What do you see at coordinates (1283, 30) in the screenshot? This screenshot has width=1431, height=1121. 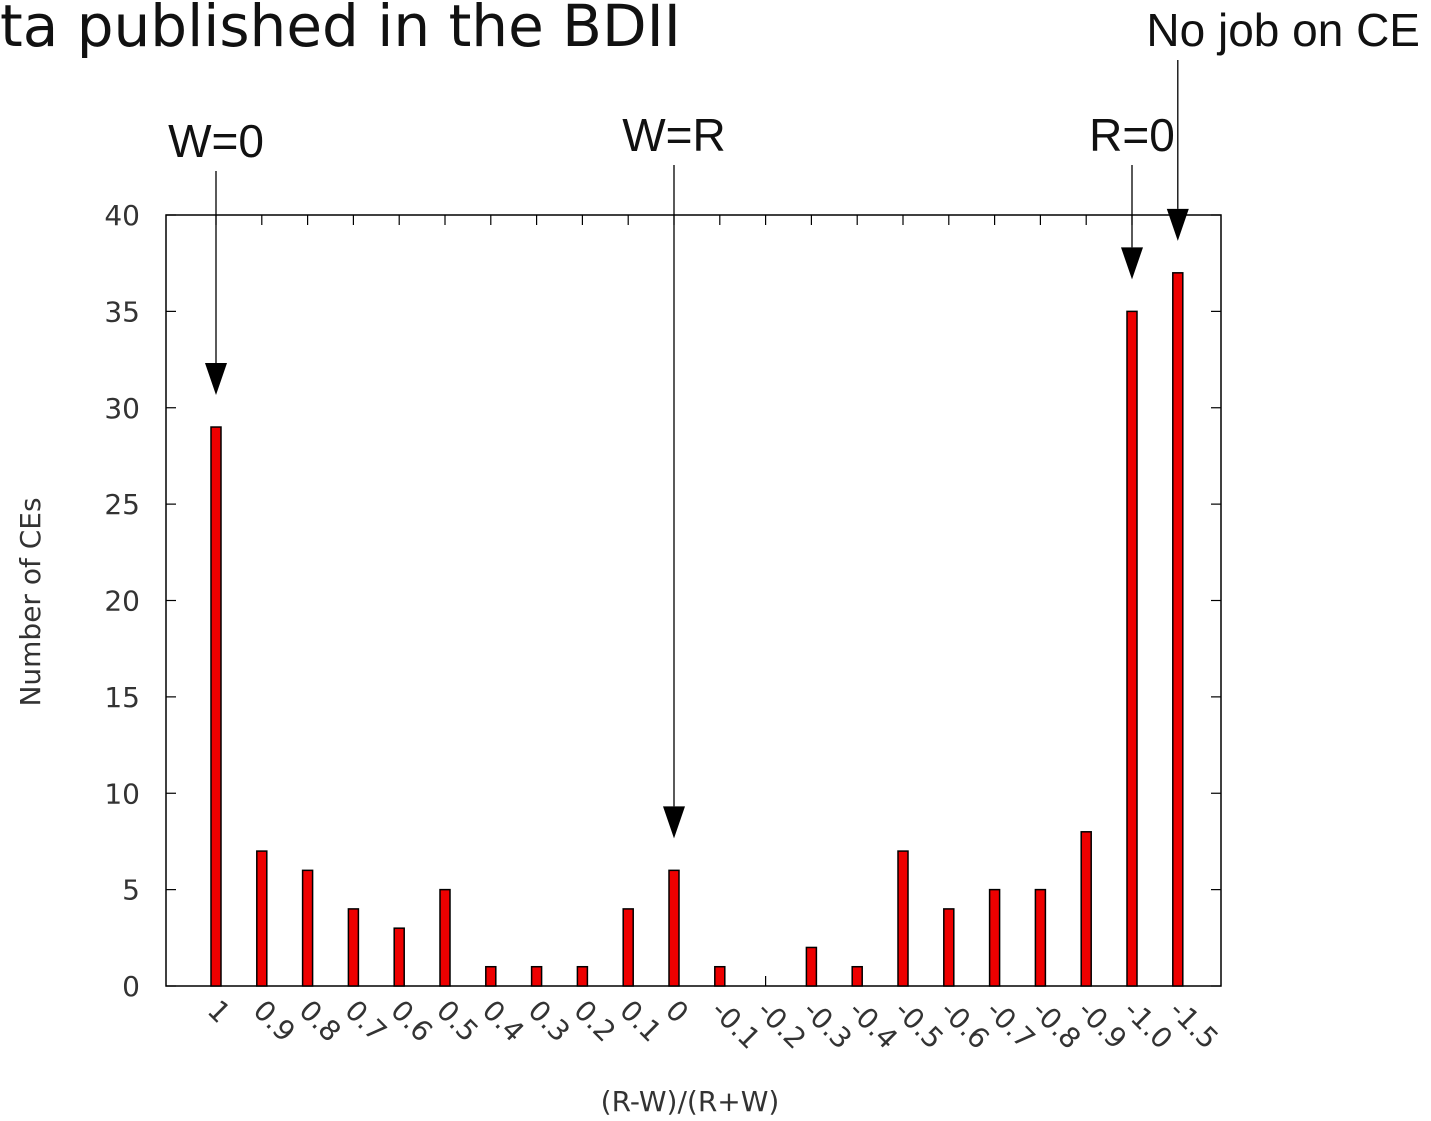 I see `annotation-label: No job on CE` at bounding box center [1283, 30].